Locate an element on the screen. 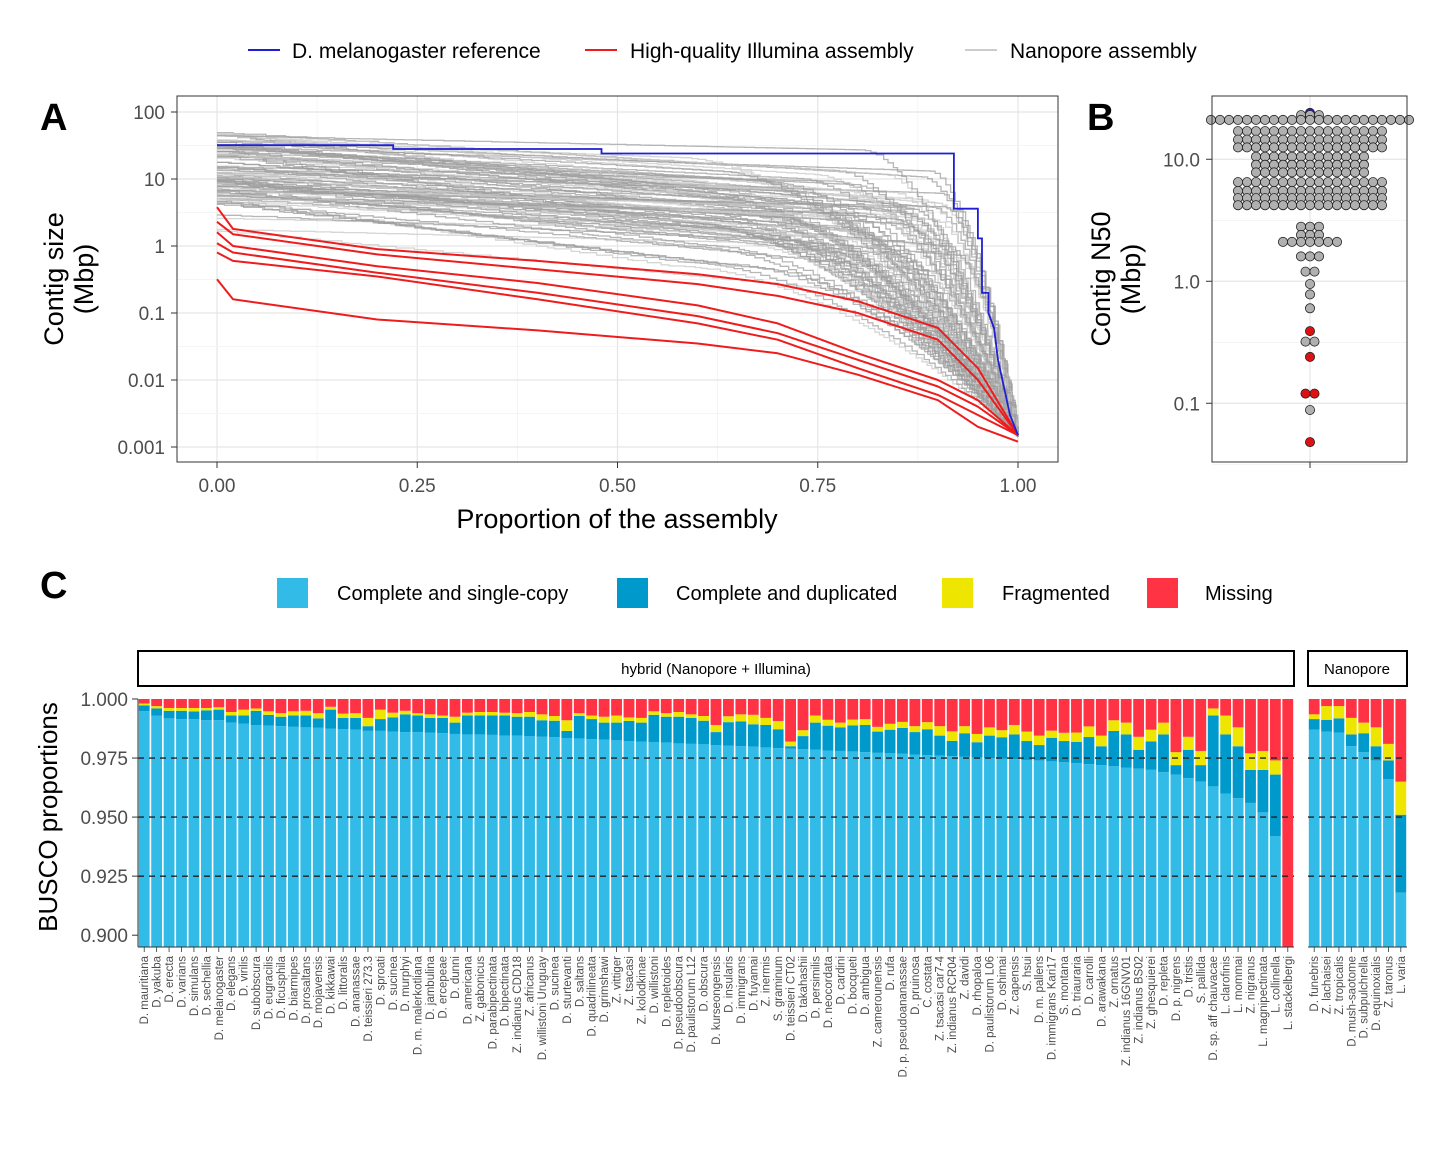 This screenshot has height=1152, width=1443. panel-c-x-label: D. carrolli is located at coordinates (1090, 980).